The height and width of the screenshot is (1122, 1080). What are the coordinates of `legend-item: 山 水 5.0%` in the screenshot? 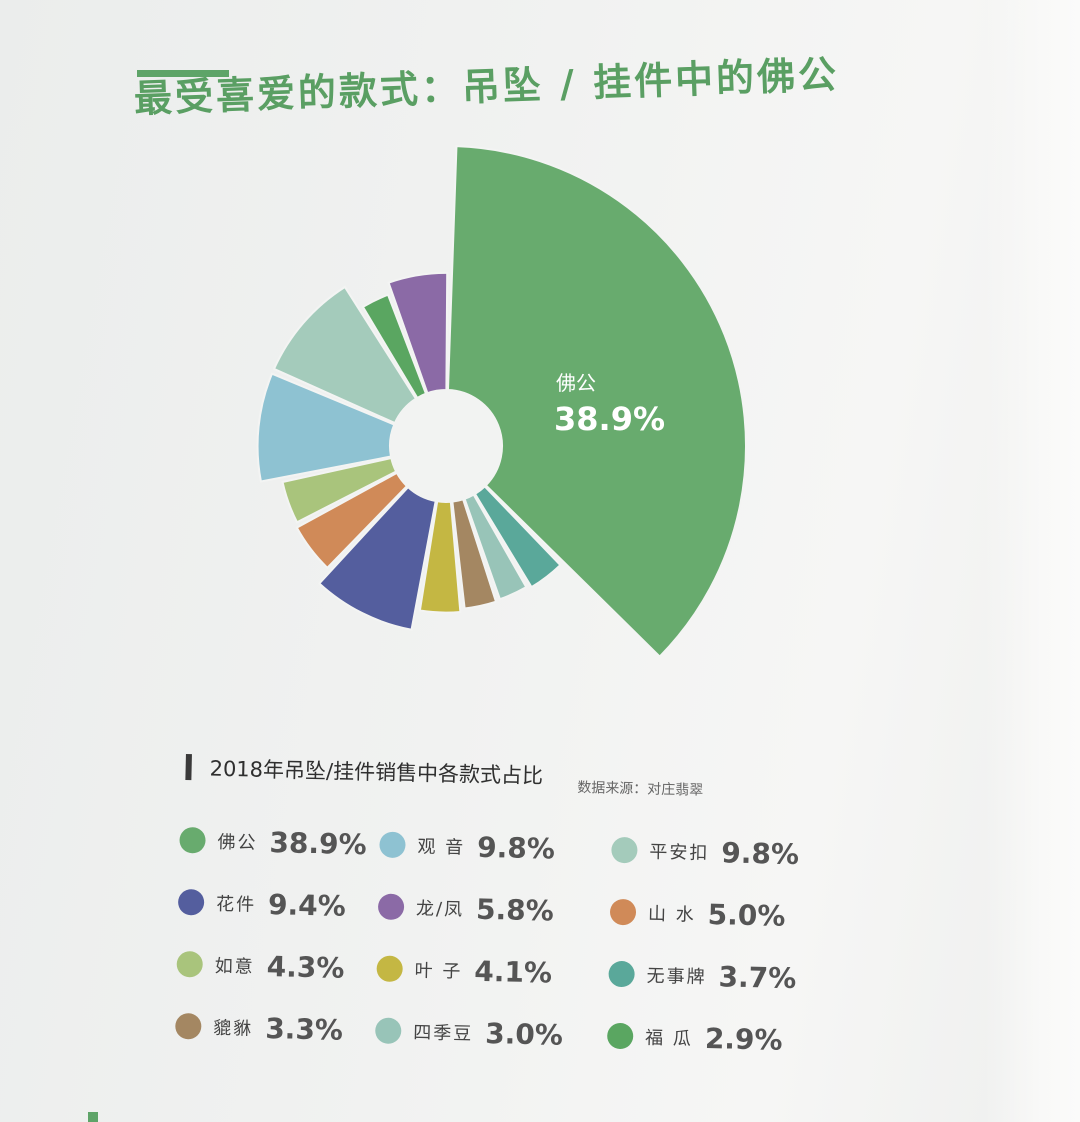 It's located at (697, 914).